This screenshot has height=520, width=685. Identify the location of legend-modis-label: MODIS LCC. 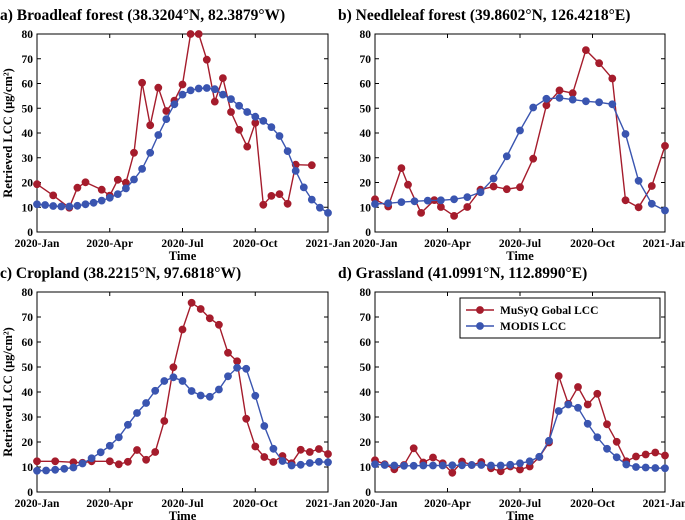
(533, 327).